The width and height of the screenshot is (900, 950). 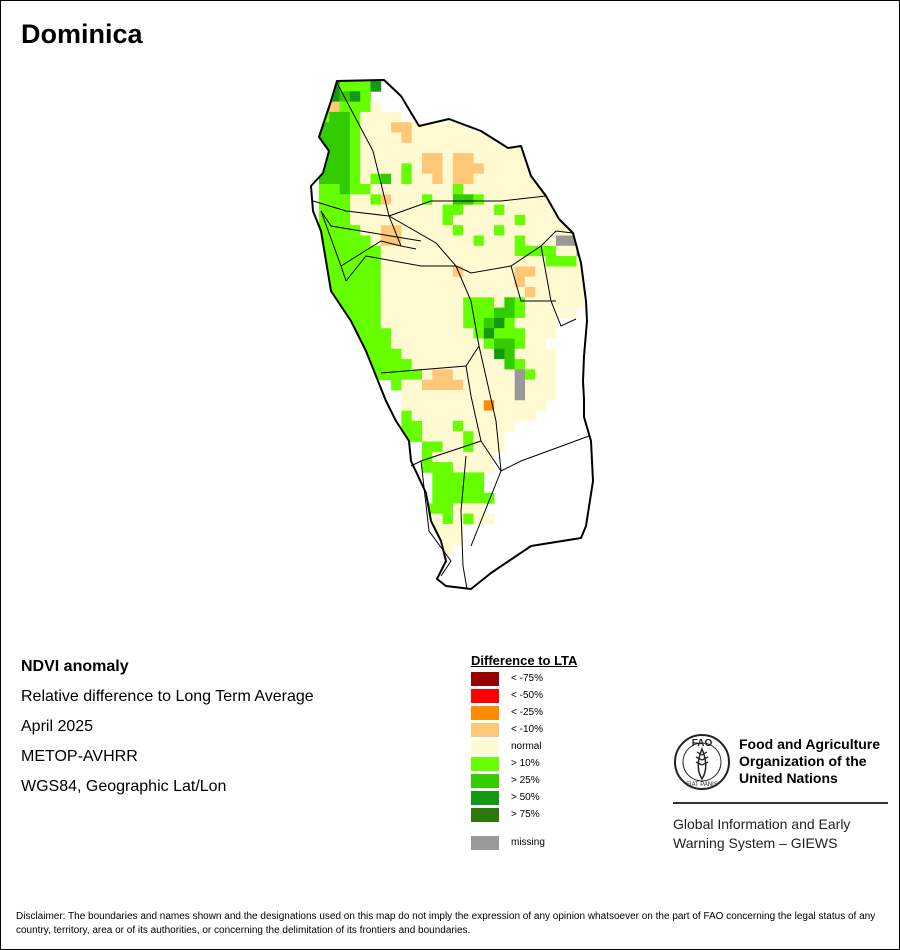 I want to click on program-name-line: Warning System – GIEWS, so click(x=755, y=843).